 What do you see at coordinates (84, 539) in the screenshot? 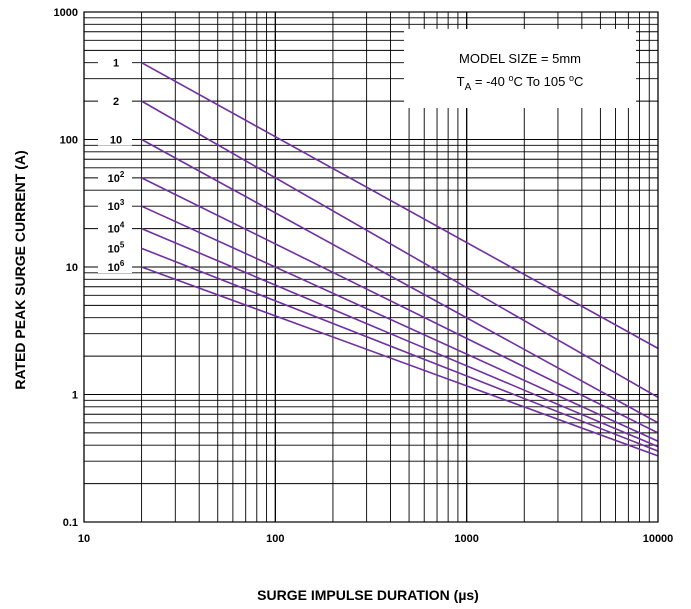
I see `x-tick-label: 10` at bounding box center [84, 539].